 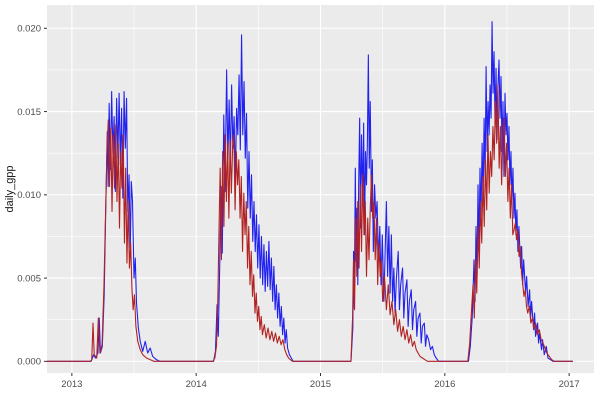 What do you see at coordinates (29, 195) in the screenshot?
I see `y-tick-label: 0.010` at bounding box center [29, 195].